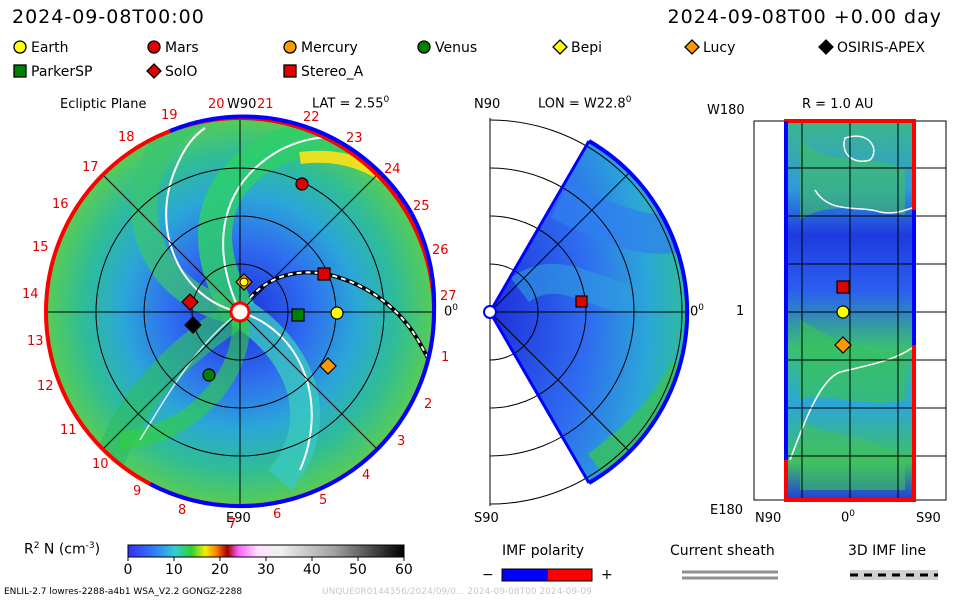 The height and width of the screenshot is (600, 960). Describe the element at coordinates (843, 345) in the screenshot. I see `lucy-marker-radial` at that location.